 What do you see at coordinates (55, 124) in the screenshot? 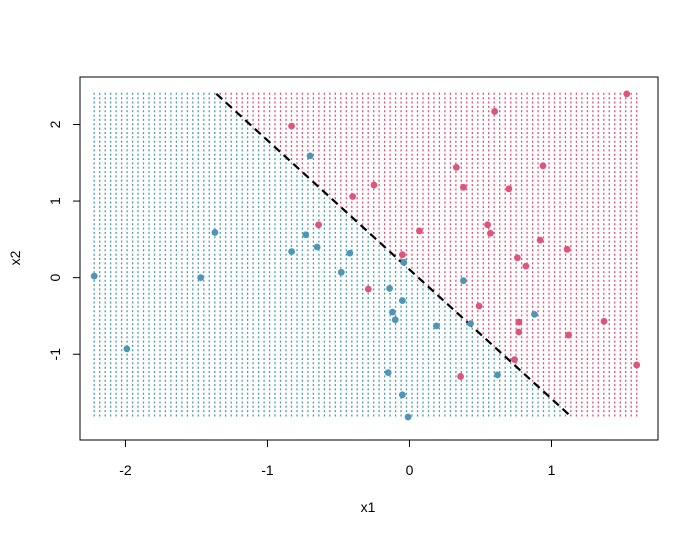
I see `y-tick-label: 2` at bounding box center [55, 124].